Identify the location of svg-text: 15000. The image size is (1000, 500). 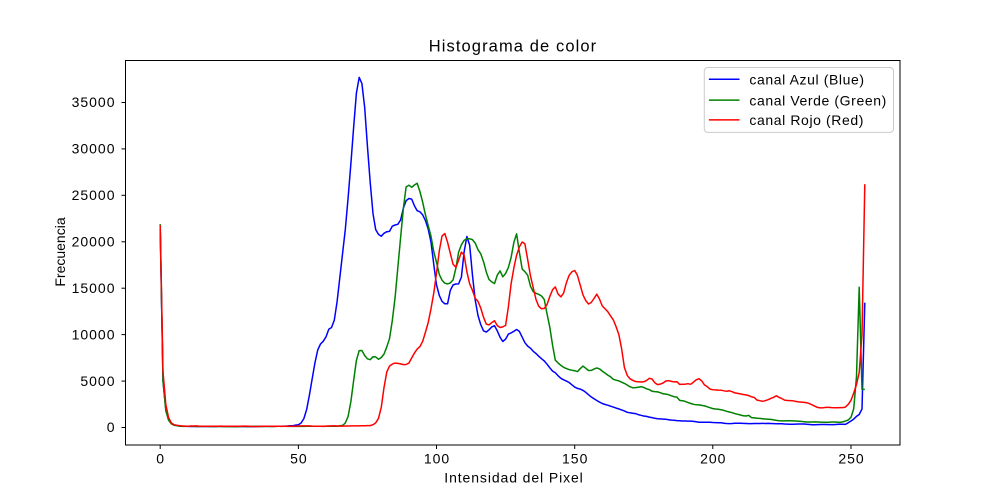
(94, 288).